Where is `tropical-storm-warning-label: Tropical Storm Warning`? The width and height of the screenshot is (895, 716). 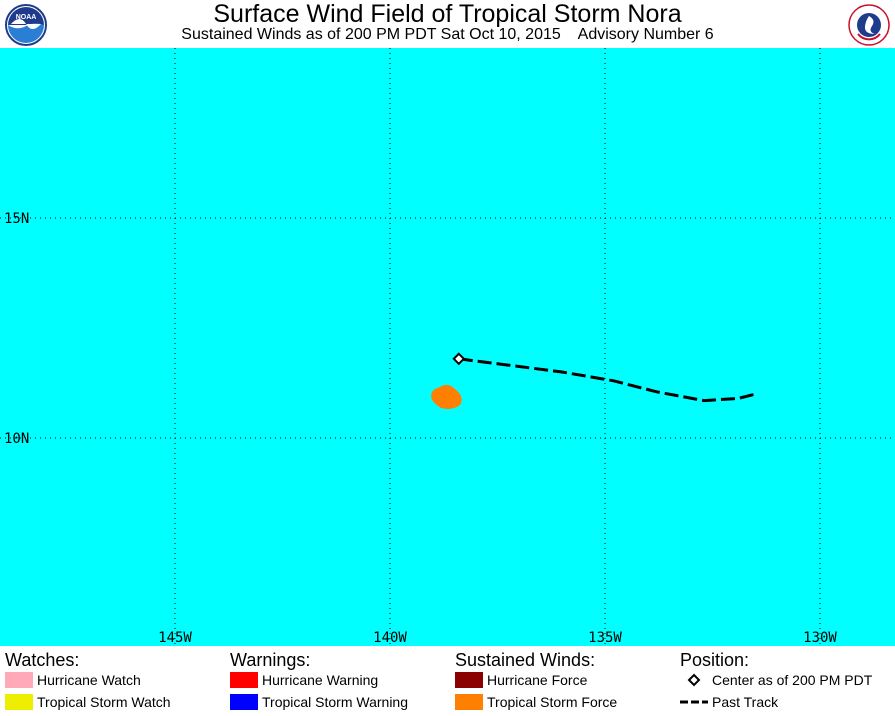 tropical-storm-warning-label: Tropical Storm Warning is located at coordinates (335, 702).